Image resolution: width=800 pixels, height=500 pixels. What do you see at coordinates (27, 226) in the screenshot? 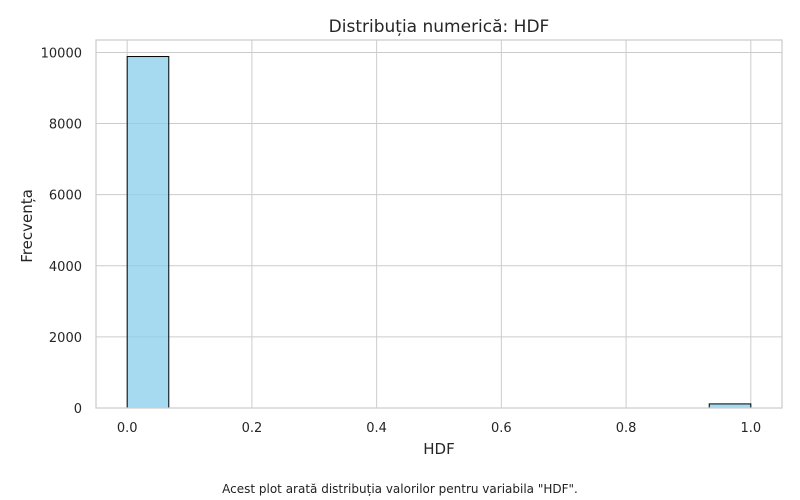
I see `y-axis-label: Frecvența` at bounding box center [27, 226].